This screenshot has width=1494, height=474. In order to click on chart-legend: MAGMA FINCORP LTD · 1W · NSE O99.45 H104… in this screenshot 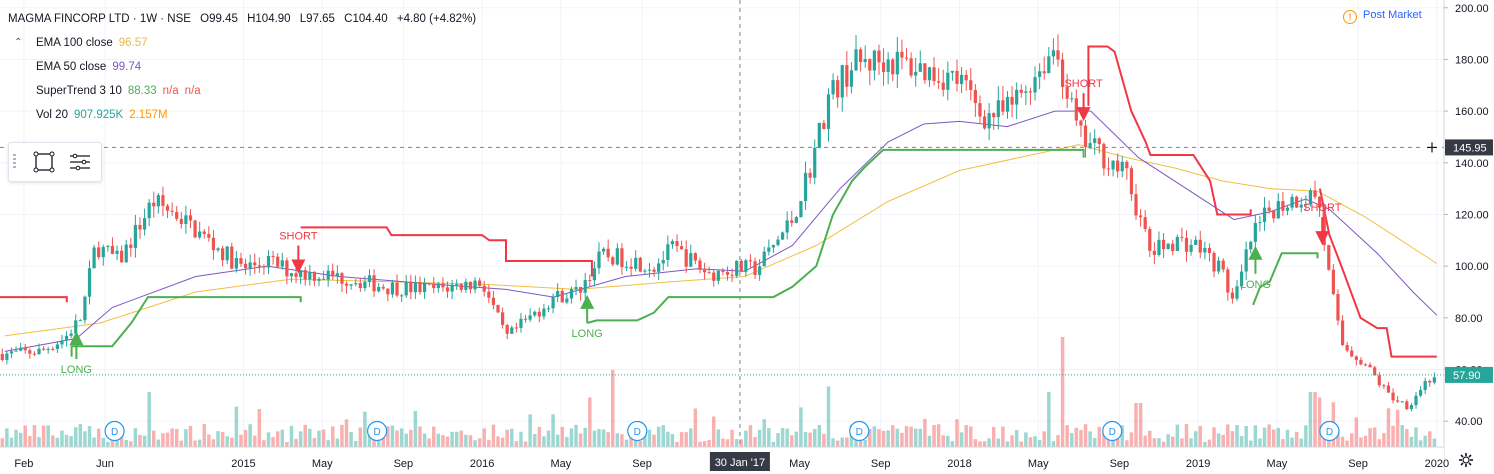, I will do `click(245, 67)`.